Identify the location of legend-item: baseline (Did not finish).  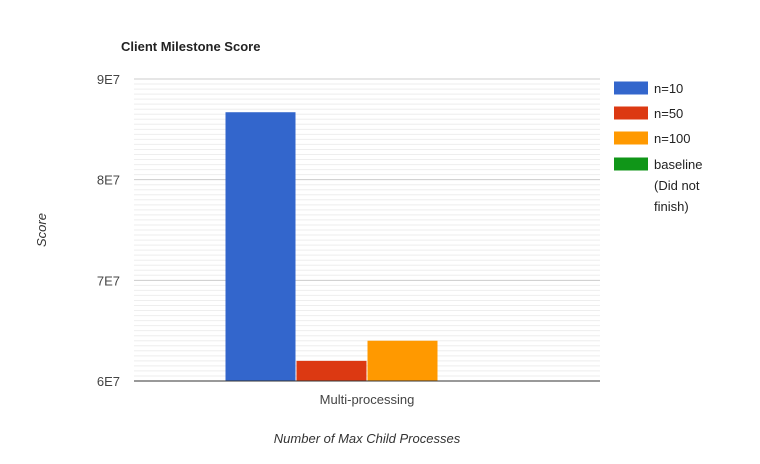
(658, 185).